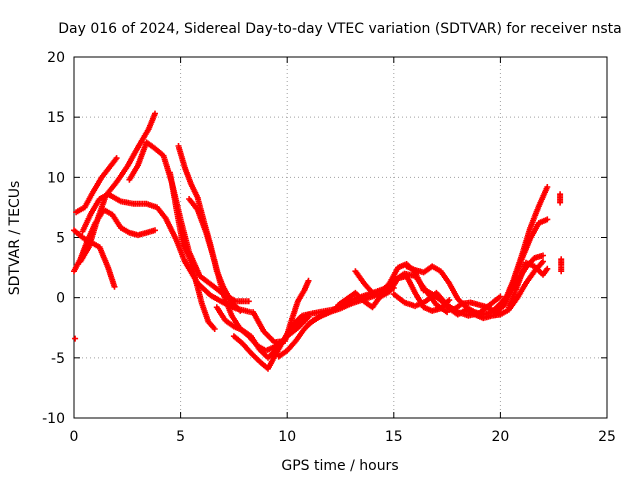 This screenshot has width=640, height=480. I want to click on x-axis-label: GPS time / hours, so click(339, 466).